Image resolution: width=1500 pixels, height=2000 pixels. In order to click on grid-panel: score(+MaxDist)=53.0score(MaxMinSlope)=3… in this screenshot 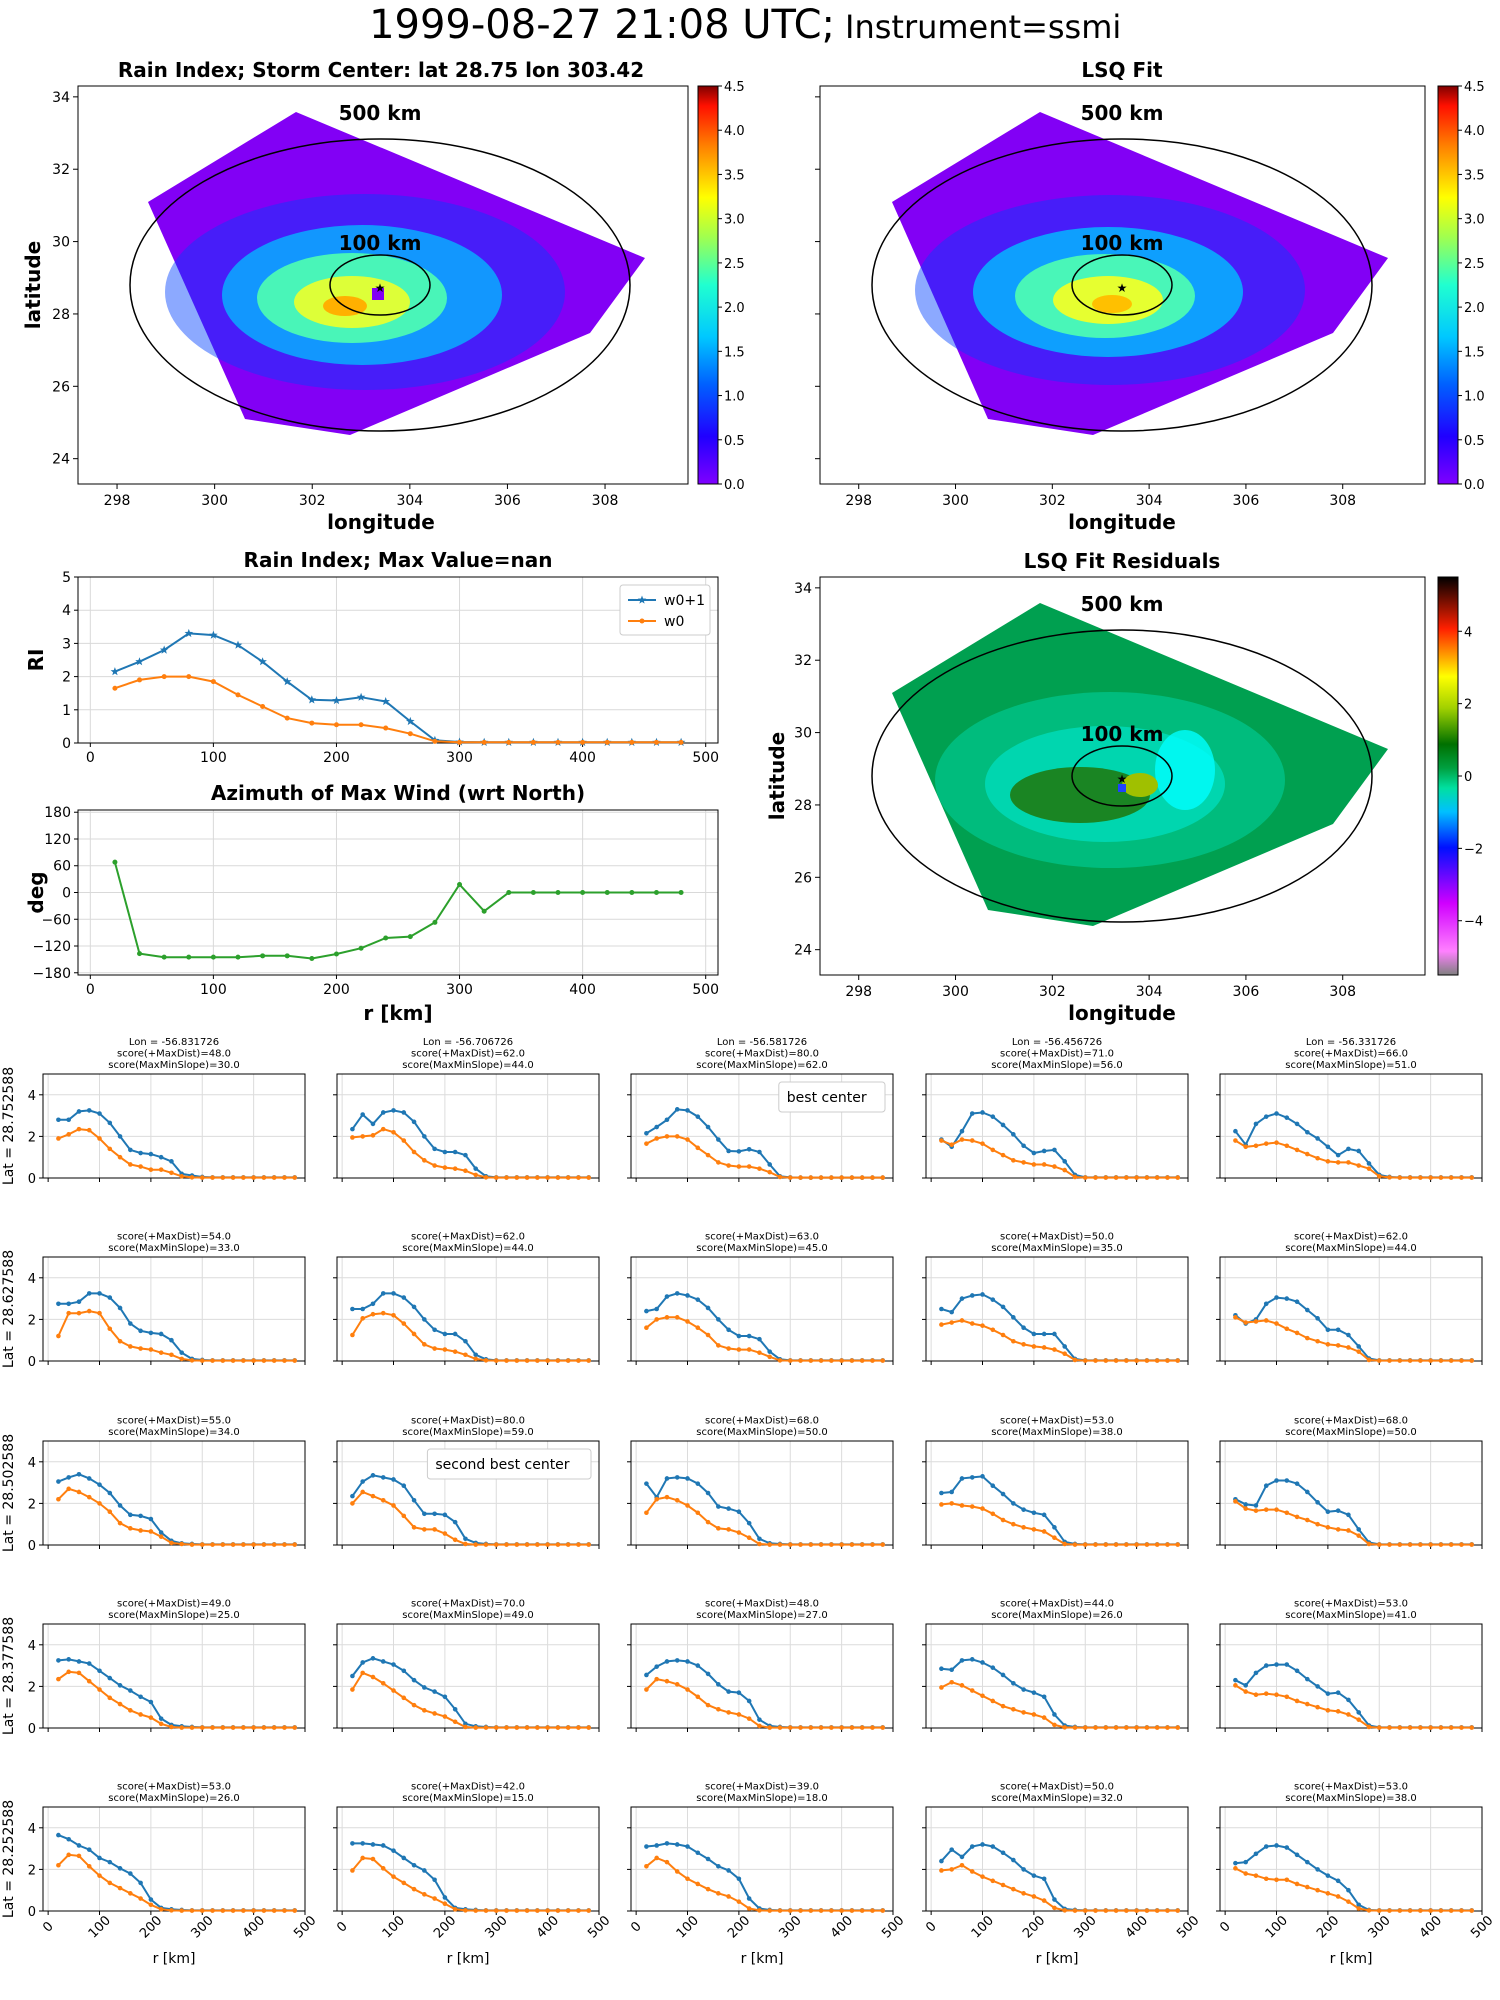, I will do `click(1055, 1482)`.